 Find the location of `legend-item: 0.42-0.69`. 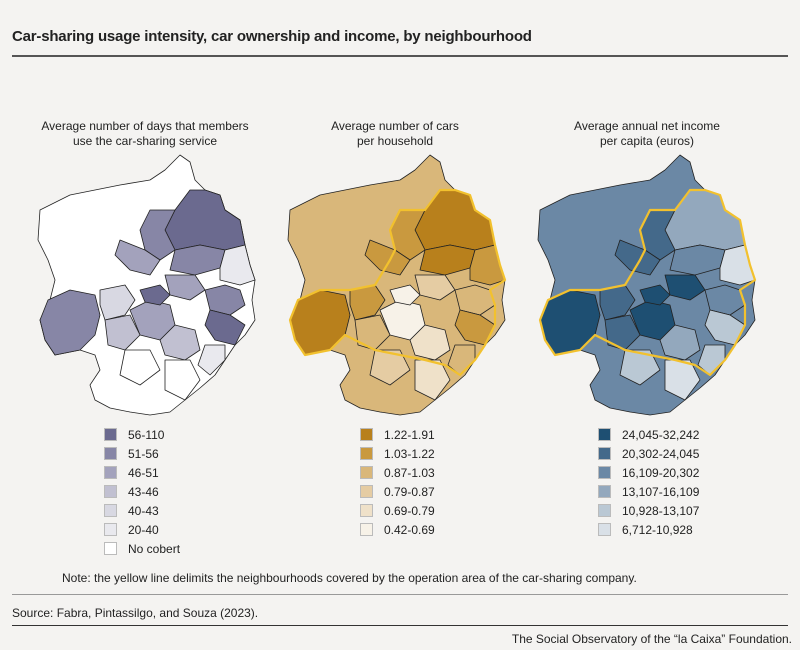

legend-item: 0.42-0.69 is located at coordinates (397, 529).